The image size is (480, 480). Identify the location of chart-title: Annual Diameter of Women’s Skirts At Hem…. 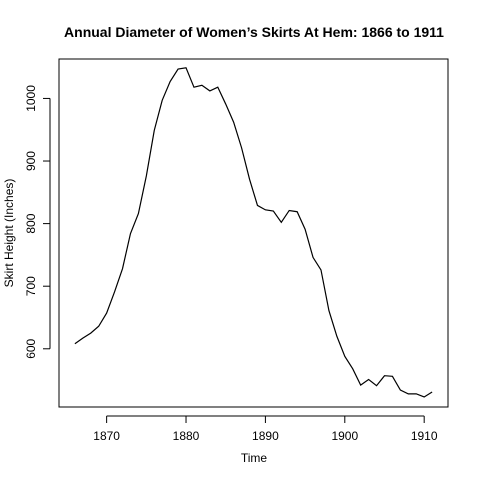
(254, 32).